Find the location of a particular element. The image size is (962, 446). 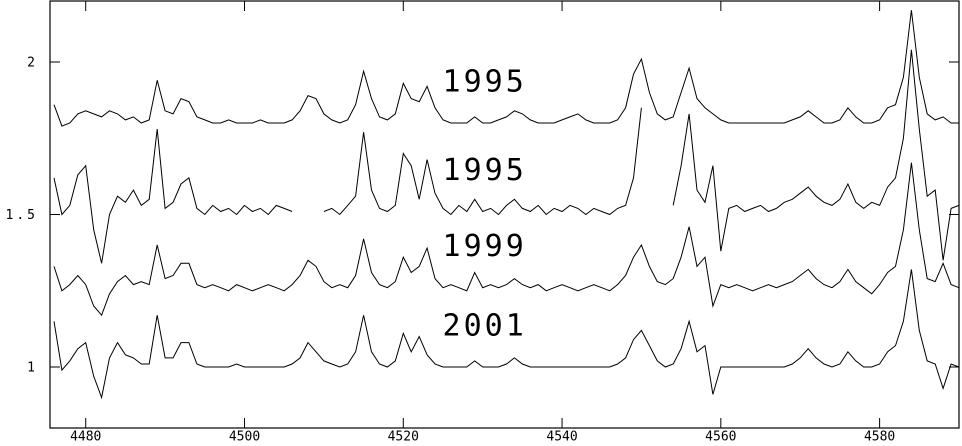

y-tick-label: 1 is located at coordinates (32, 368).